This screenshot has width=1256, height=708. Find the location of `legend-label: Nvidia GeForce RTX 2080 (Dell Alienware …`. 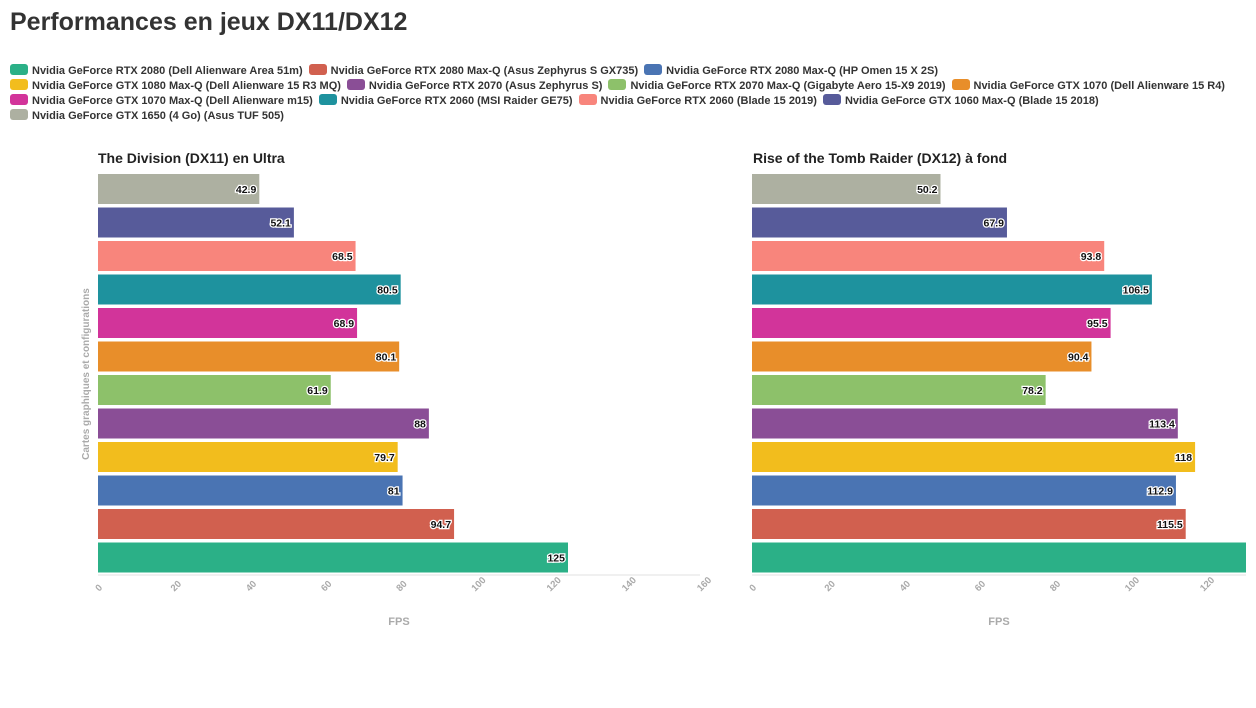

legend-label: Nvidia GeForce RTX 2080 (Dell Alienware … is located at coordinates (167, 71).